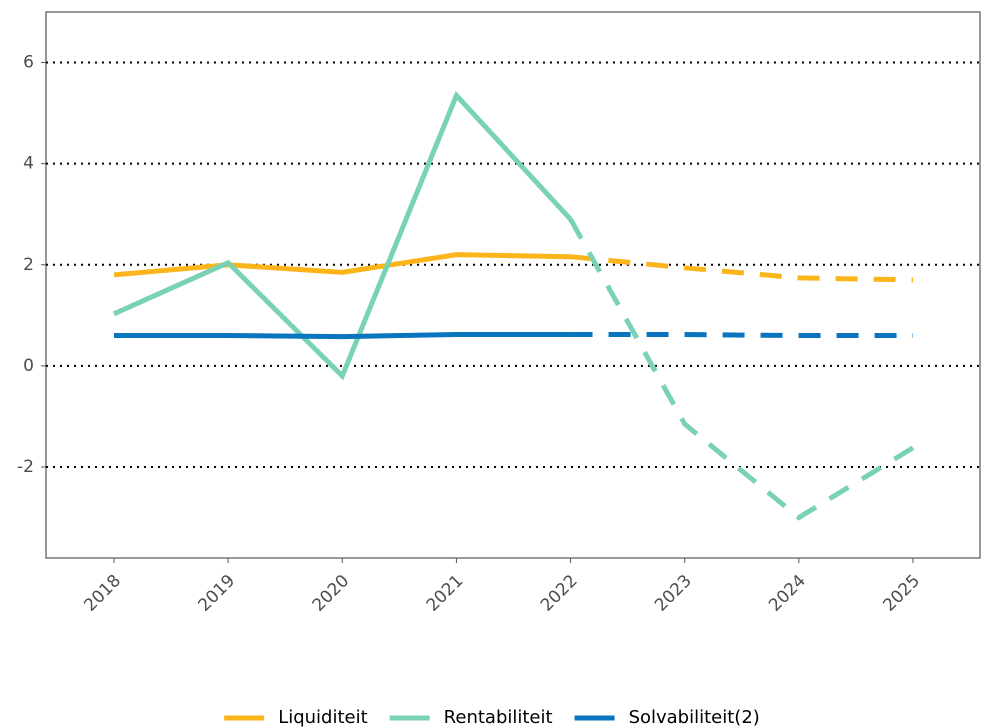 The width and height of the screenshot is (984, 728). I want to click on y-tick-label: 2, so click(28, 265).